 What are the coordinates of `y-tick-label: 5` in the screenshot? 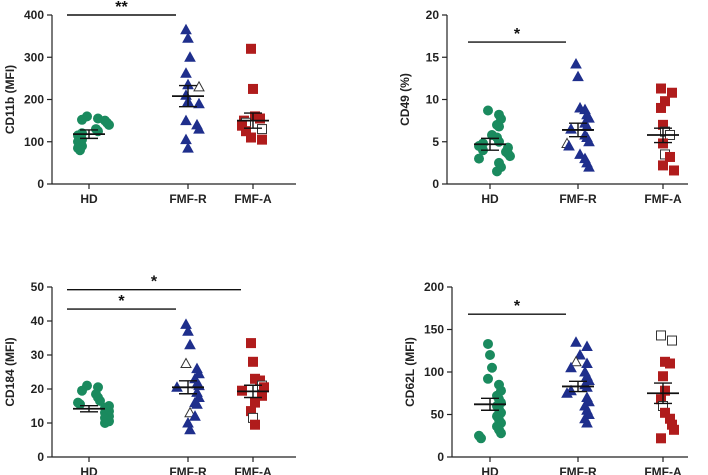 It's located at (435, 142).